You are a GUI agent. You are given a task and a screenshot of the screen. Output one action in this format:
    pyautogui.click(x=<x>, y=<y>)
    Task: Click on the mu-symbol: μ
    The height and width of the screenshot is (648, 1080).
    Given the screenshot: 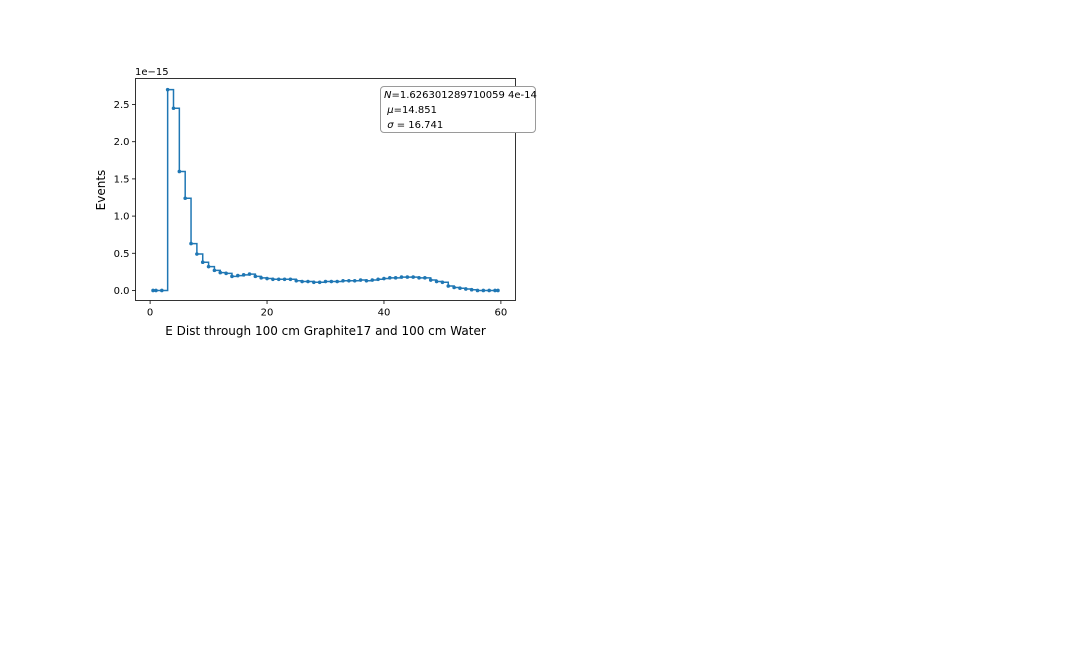 What is the action you would take?
    pyautogui.click(x=390, y=110)
    